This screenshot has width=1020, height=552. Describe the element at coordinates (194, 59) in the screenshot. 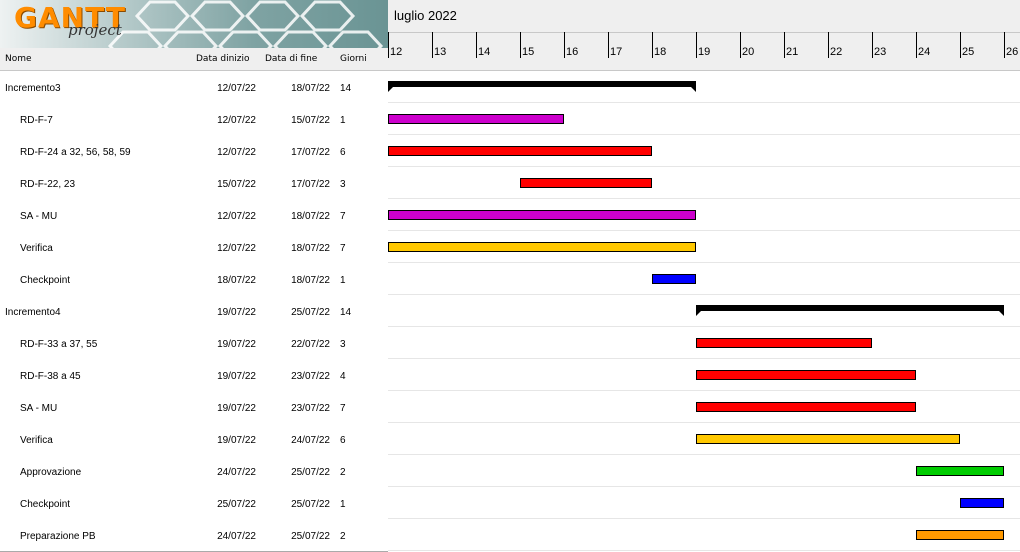

I see `task-table-header: Nome Data dinizio Data di fine Giorni` at that location.